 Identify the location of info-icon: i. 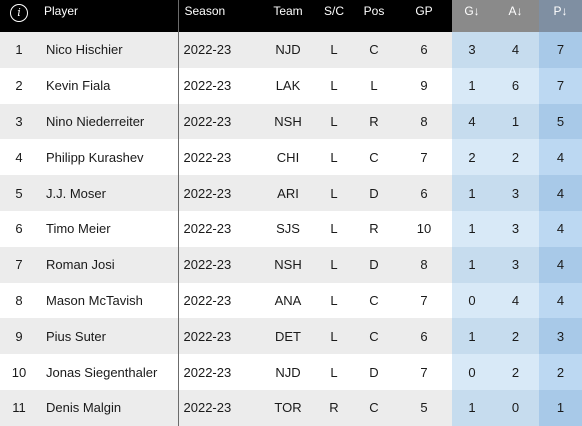
(19, 13).